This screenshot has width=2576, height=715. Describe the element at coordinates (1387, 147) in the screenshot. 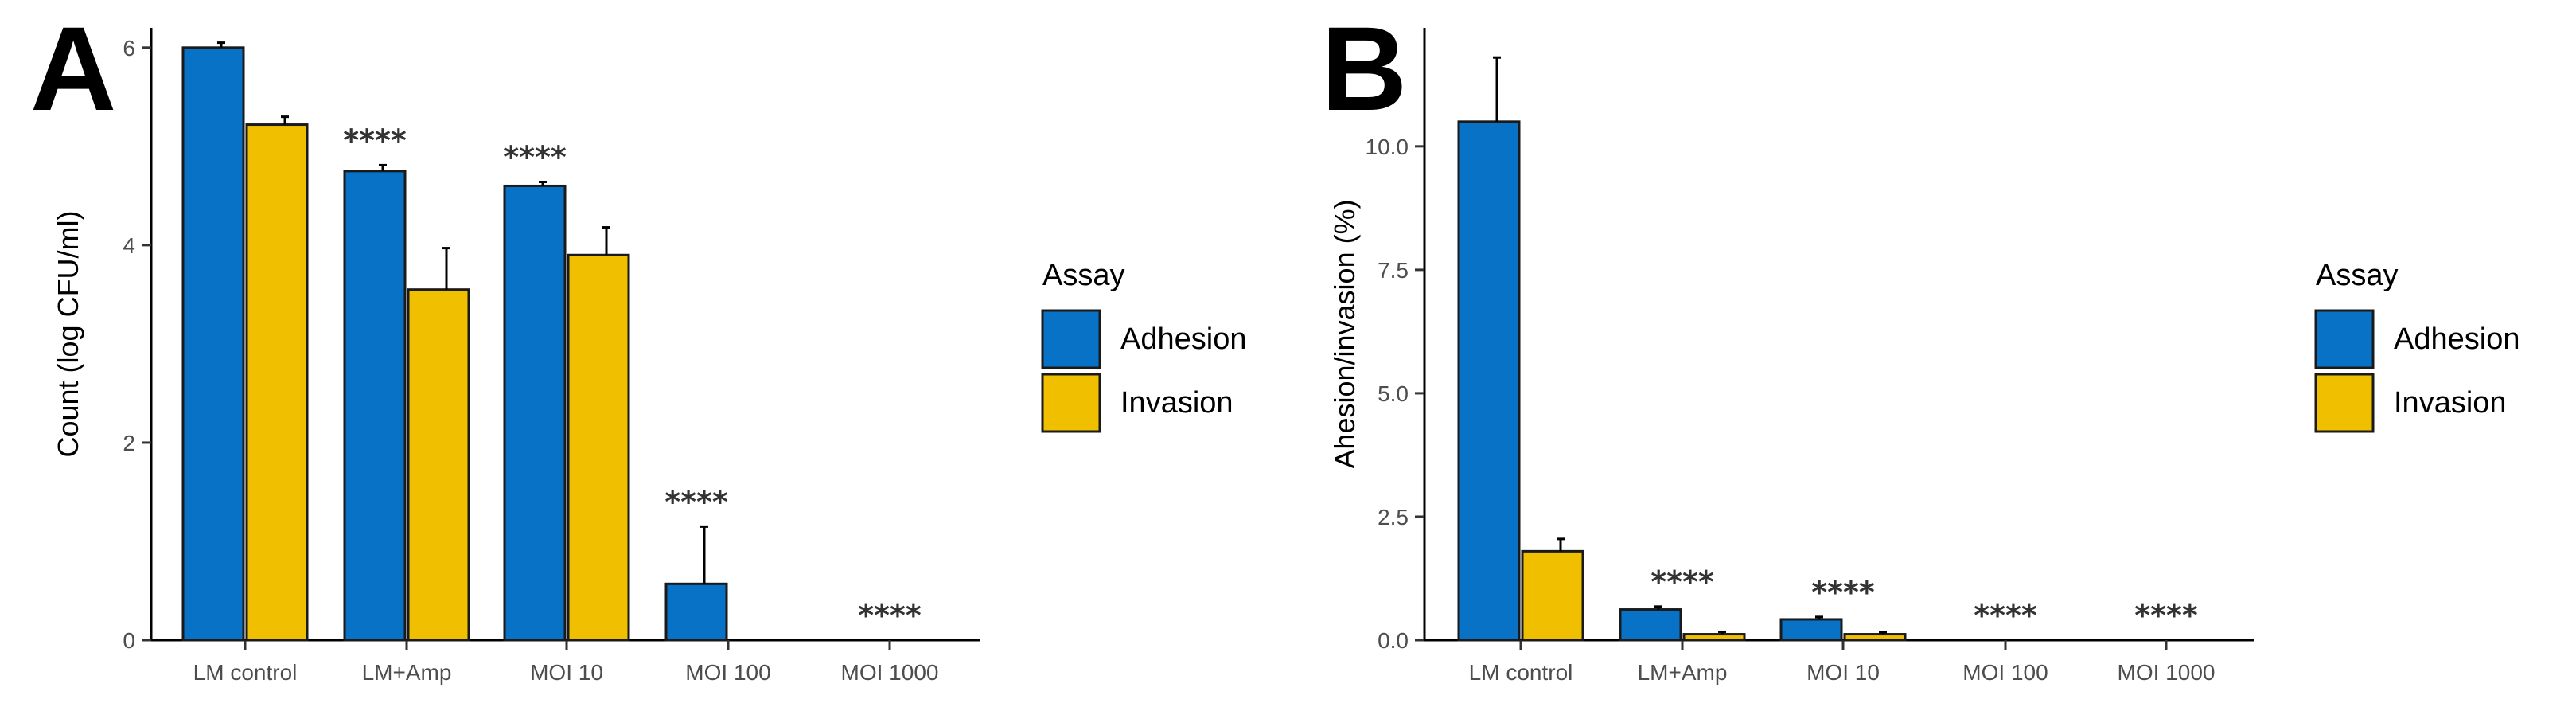

I see `y-tick-label: 10.0` at that location.